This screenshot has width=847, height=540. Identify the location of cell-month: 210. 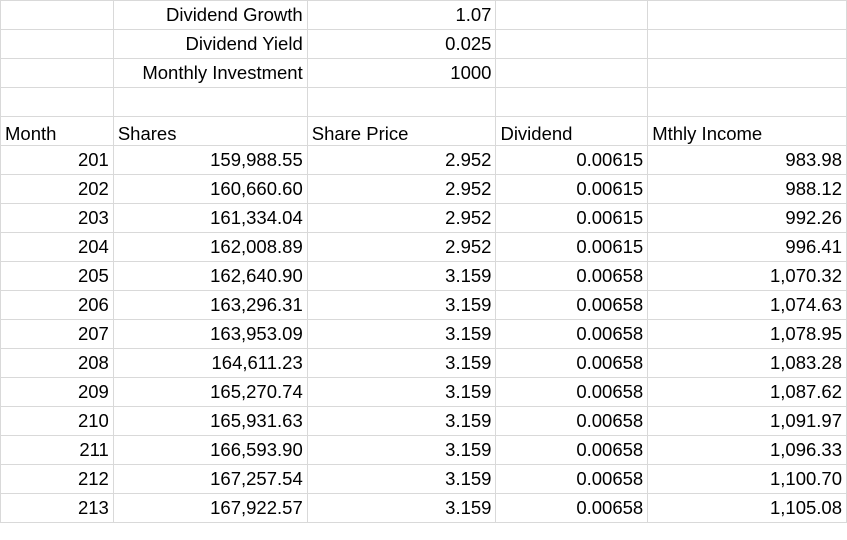
(57, 421).